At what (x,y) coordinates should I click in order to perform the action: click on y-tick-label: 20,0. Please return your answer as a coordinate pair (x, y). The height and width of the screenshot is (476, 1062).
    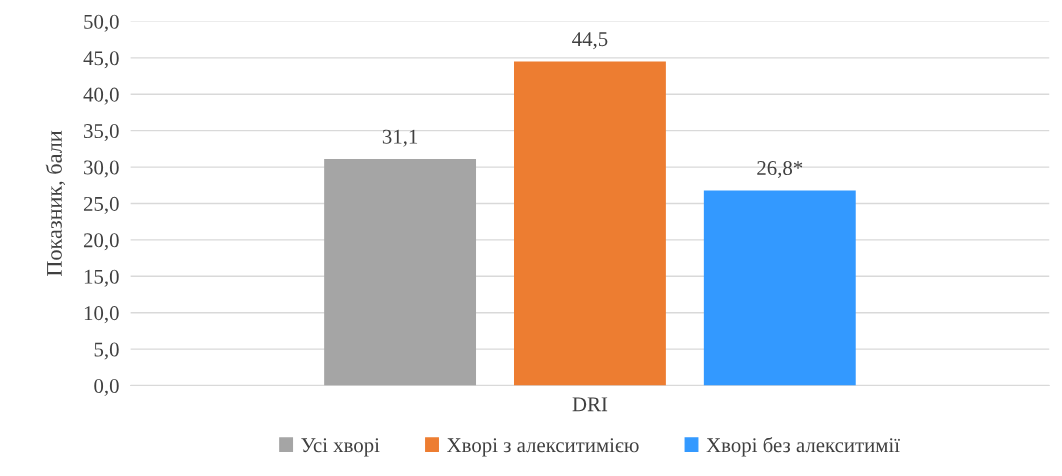
    Looking at the image, I should click on (101, 242).